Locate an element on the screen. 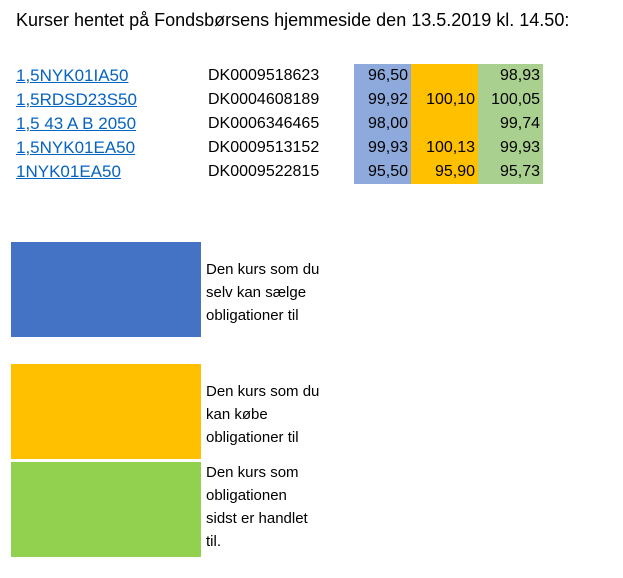 This screenshot has width=623, height=578. buy-price-cell: 100,13 is located at coordinates (444, 148).